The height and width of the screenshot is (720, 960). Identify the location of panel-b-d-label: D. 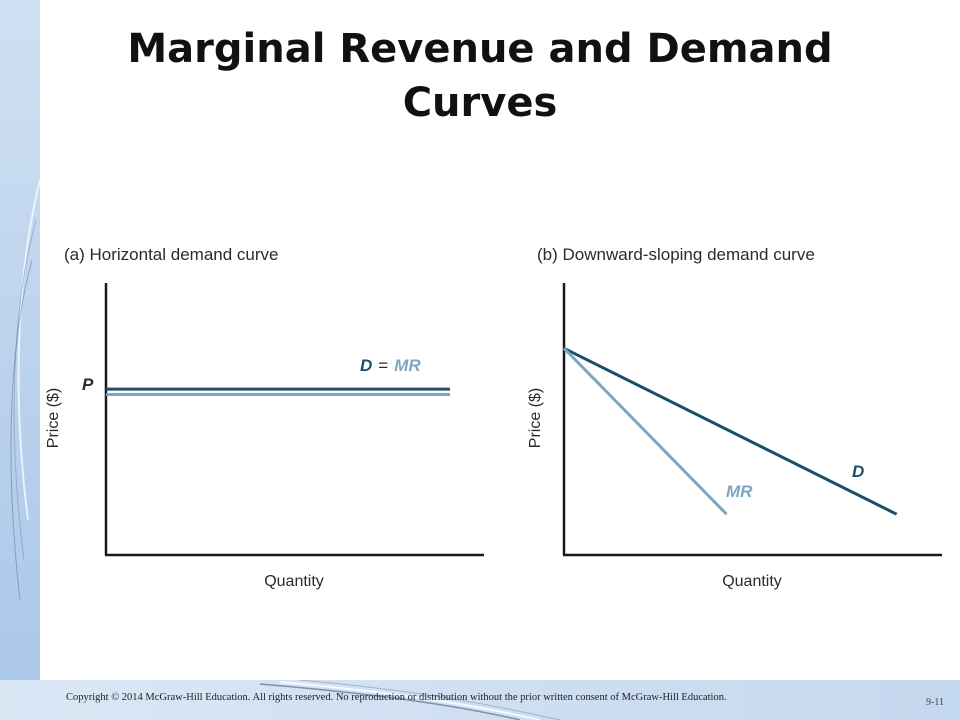
(858, 471).